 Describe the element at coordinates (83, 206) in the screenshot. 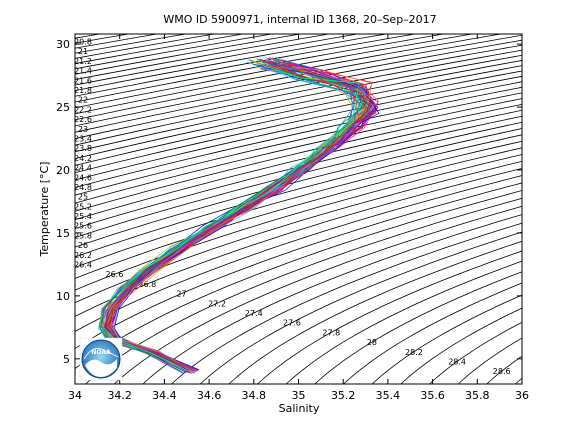

I see `contour-label: 25.2` at that location.